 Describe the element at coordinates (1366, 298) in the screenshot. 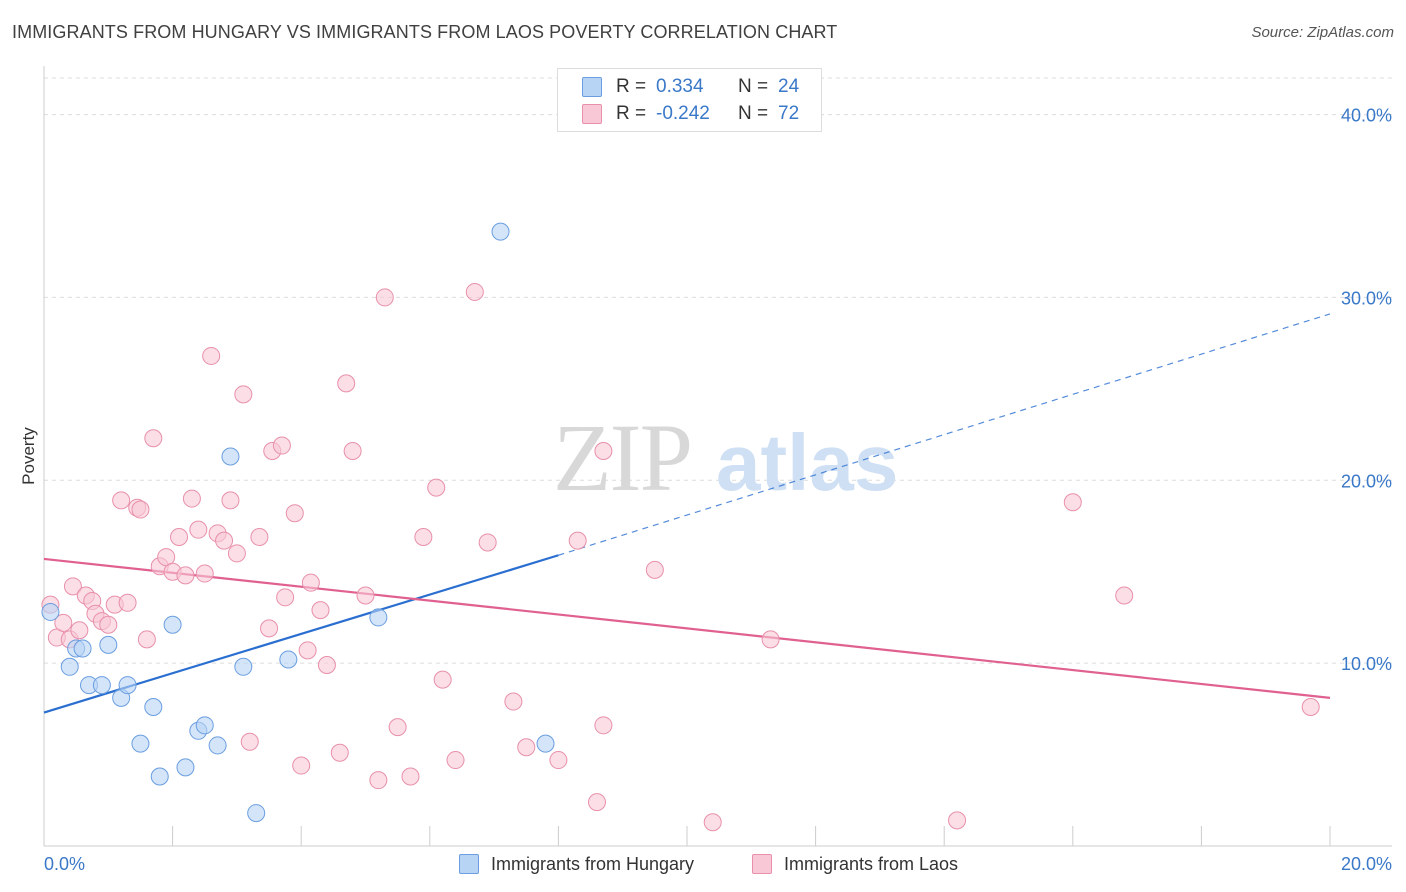

I see `y-tick-label: 30.0%` at that location.